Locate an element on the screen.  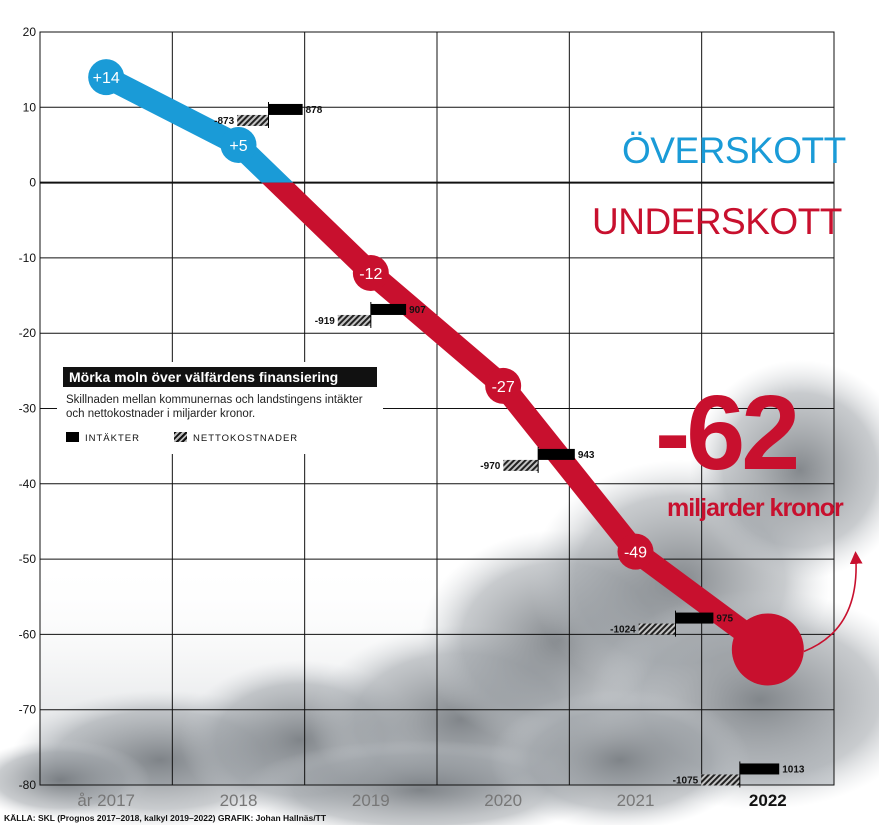
income-value-label: 907 is located at coordinates (417, 310).